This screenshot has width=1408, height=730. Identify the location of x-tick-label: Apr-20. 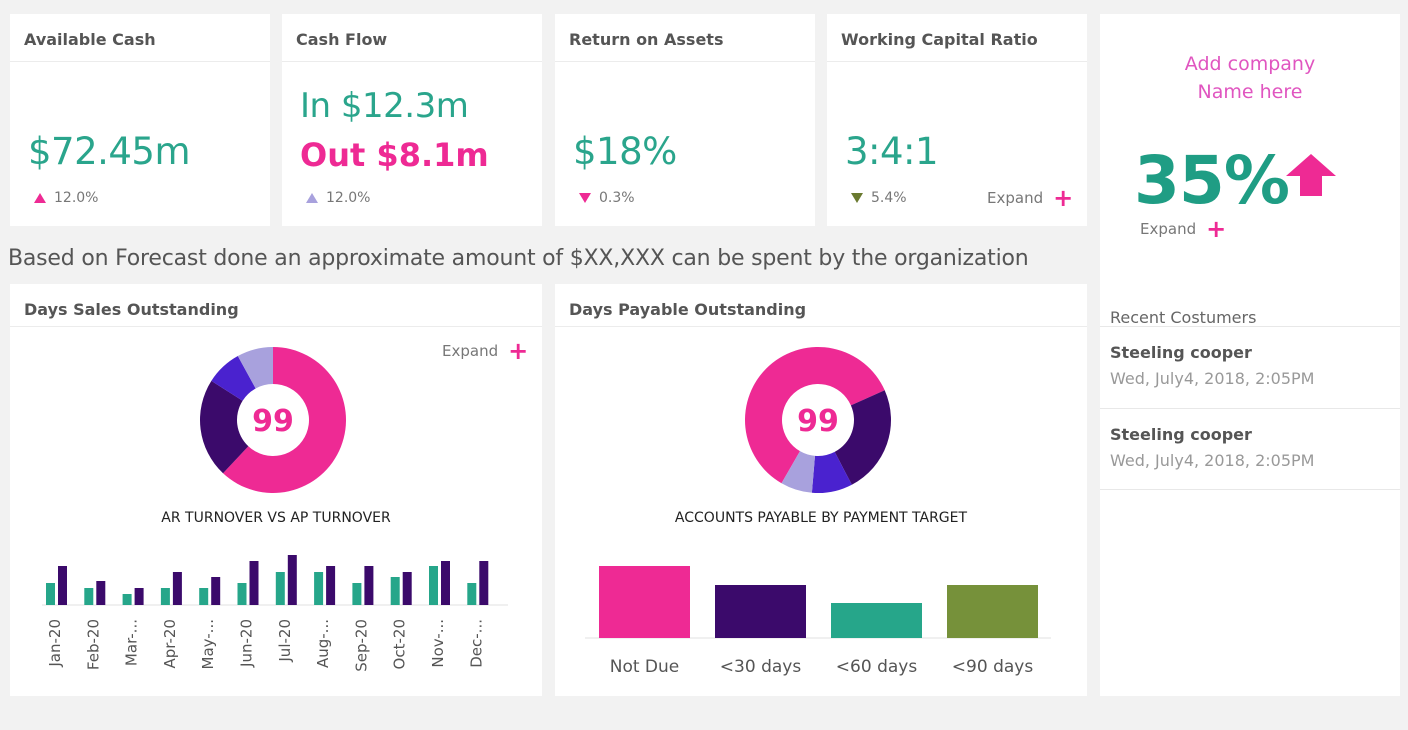
(170, 644).